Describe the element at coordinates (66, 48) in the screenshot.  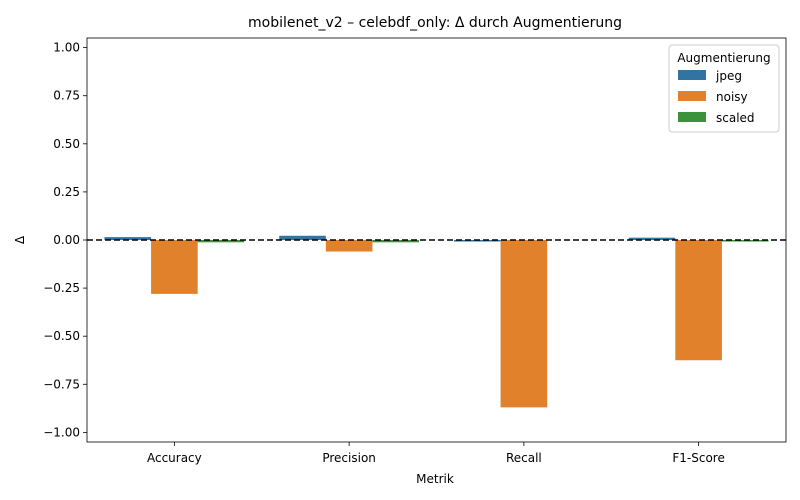
I see `y-tick-label: 1.00` at that location.